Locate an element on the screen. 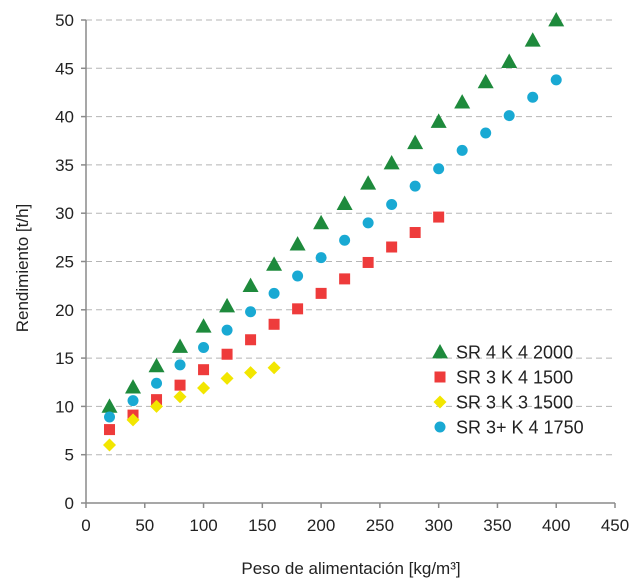  legend-label: SR 3+ K 4 1750 is located at coordinates (520, 428).